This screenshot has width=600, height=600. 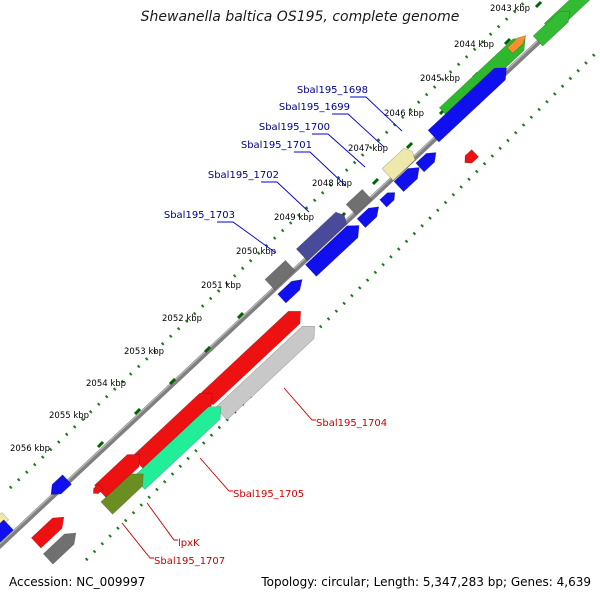 What do you see at coordinates (343, 582) in the screenshot?
I see `topology-value: circular` at bounding box center [343, 582].